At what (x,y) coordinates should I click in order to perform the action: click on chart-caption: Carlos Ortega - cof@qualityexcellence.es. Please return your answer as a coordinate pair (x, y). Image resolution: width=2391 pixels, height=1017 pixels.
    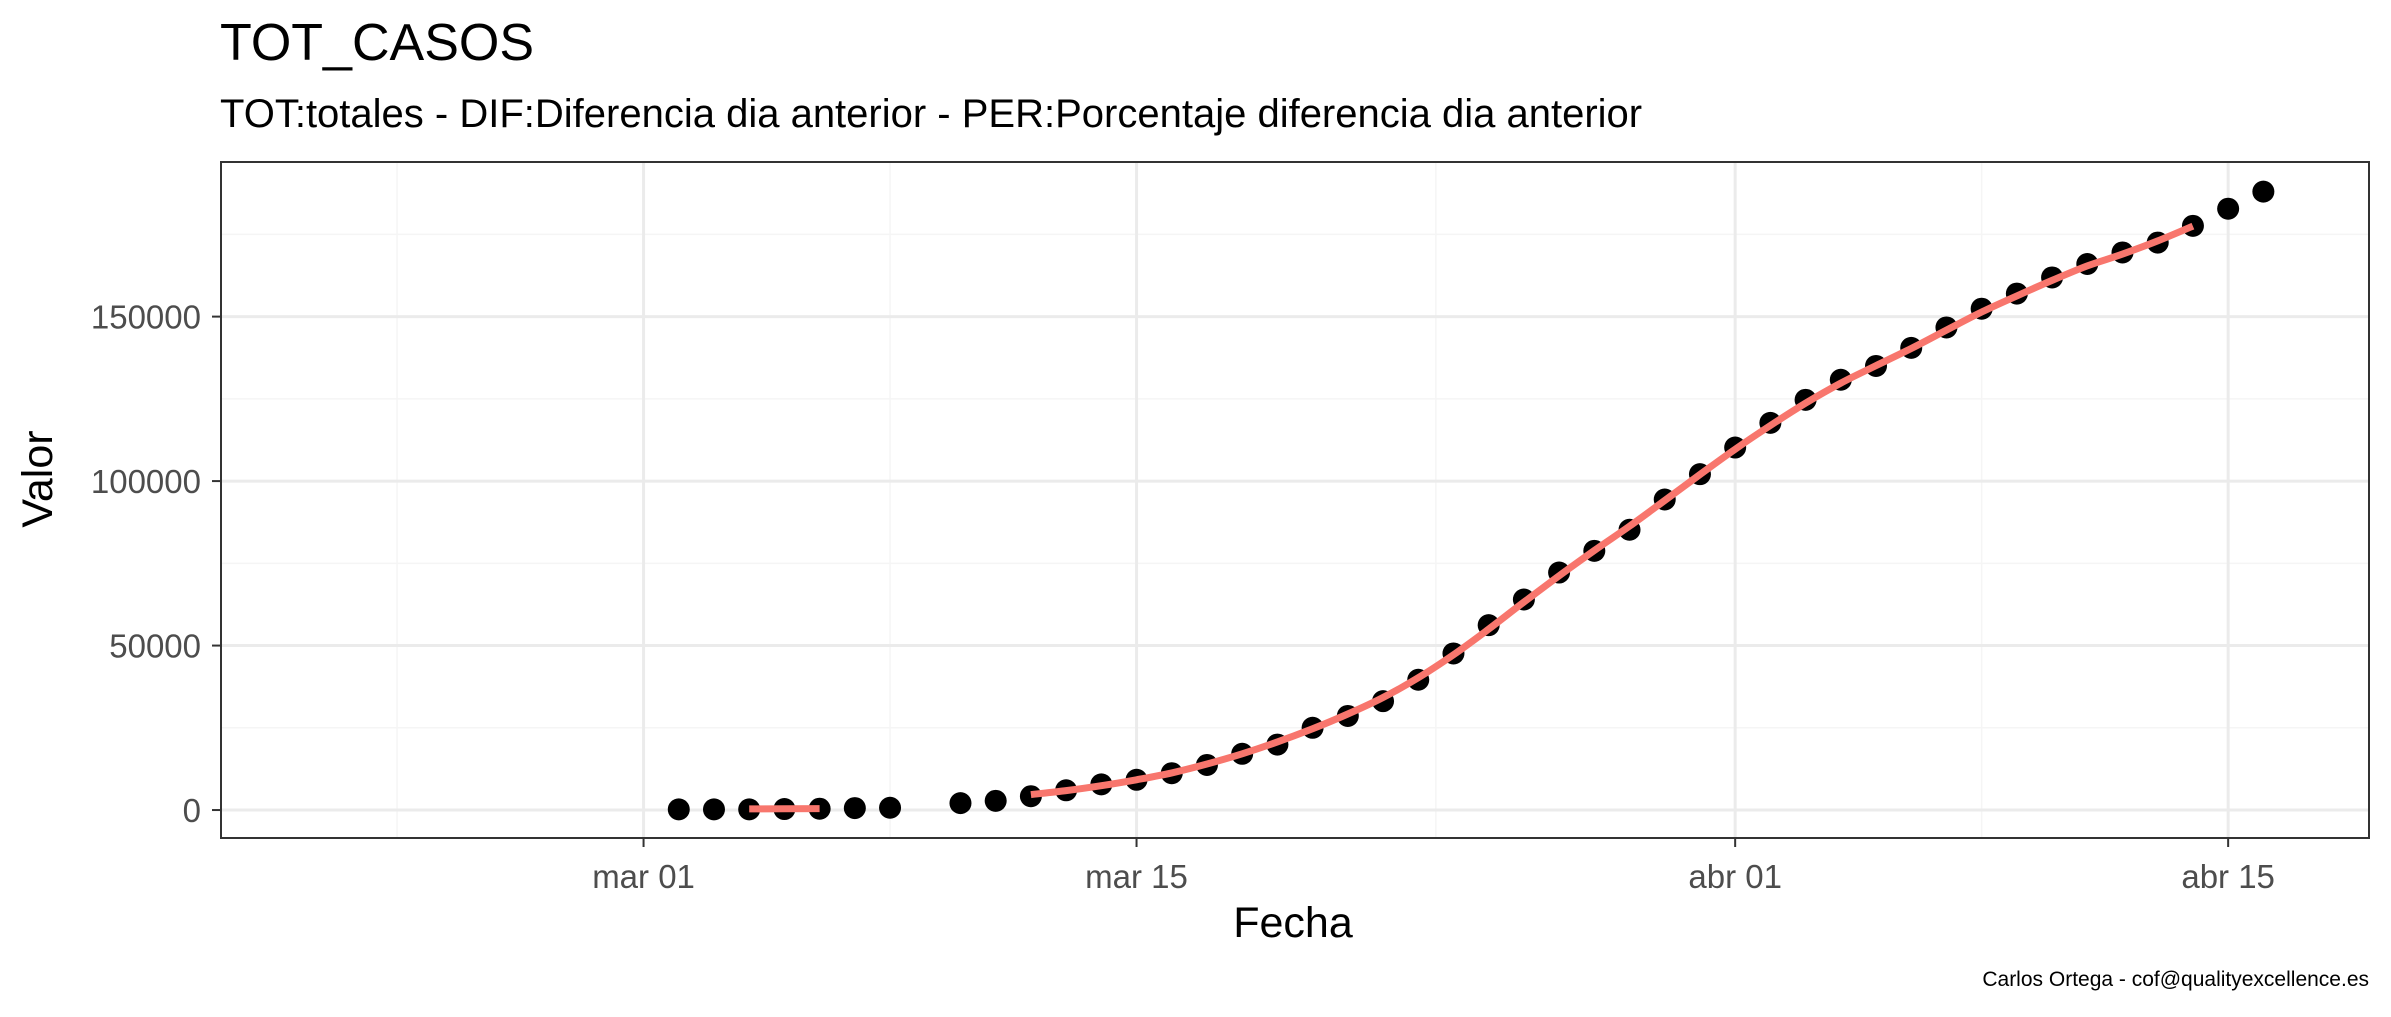
    Looking at the image, I should click on (2175, 979).